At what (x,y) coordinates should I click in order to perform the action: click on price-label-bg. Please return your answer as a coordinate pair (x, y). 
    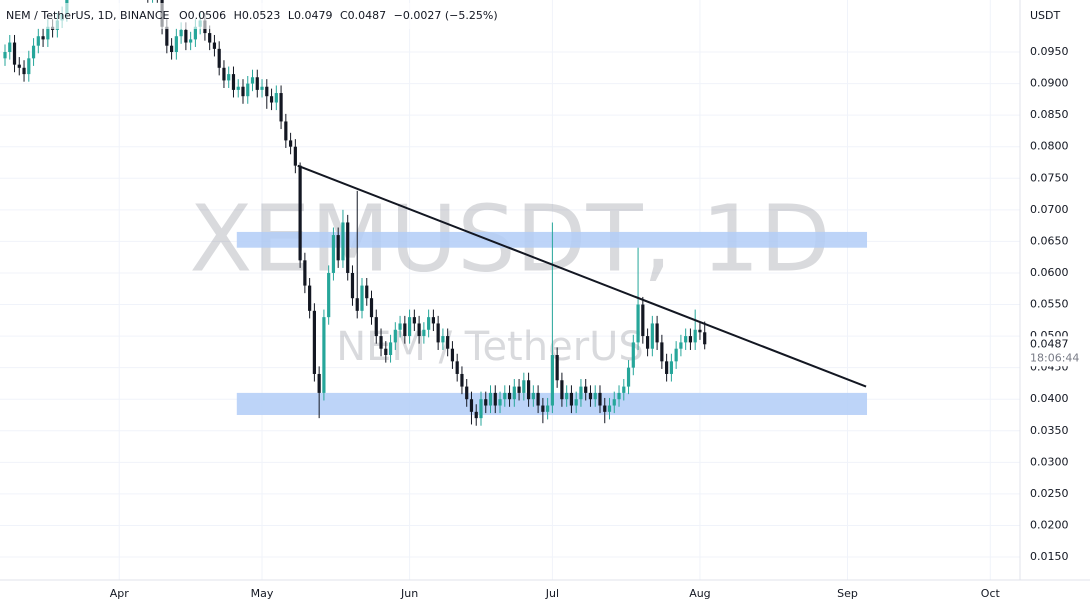
    Looking at the image, I should click on (1049, 351).